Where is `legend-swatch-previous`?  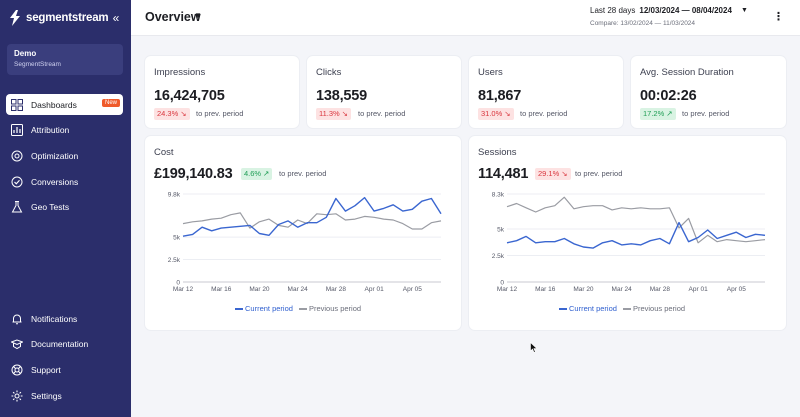
legend-swatch-previous is located at coordinates (302, 308).